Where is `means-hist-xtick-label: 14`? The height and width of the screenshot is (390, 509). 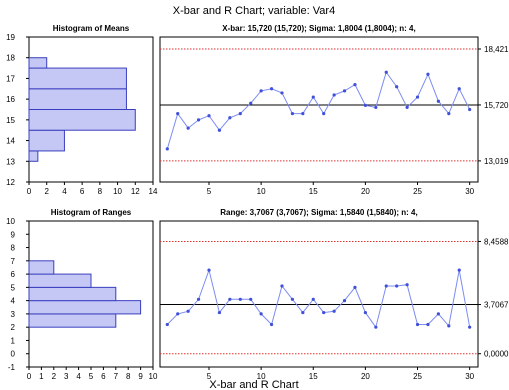
means-hist-xtick-label: 14 is located at coordinates (153, 191).